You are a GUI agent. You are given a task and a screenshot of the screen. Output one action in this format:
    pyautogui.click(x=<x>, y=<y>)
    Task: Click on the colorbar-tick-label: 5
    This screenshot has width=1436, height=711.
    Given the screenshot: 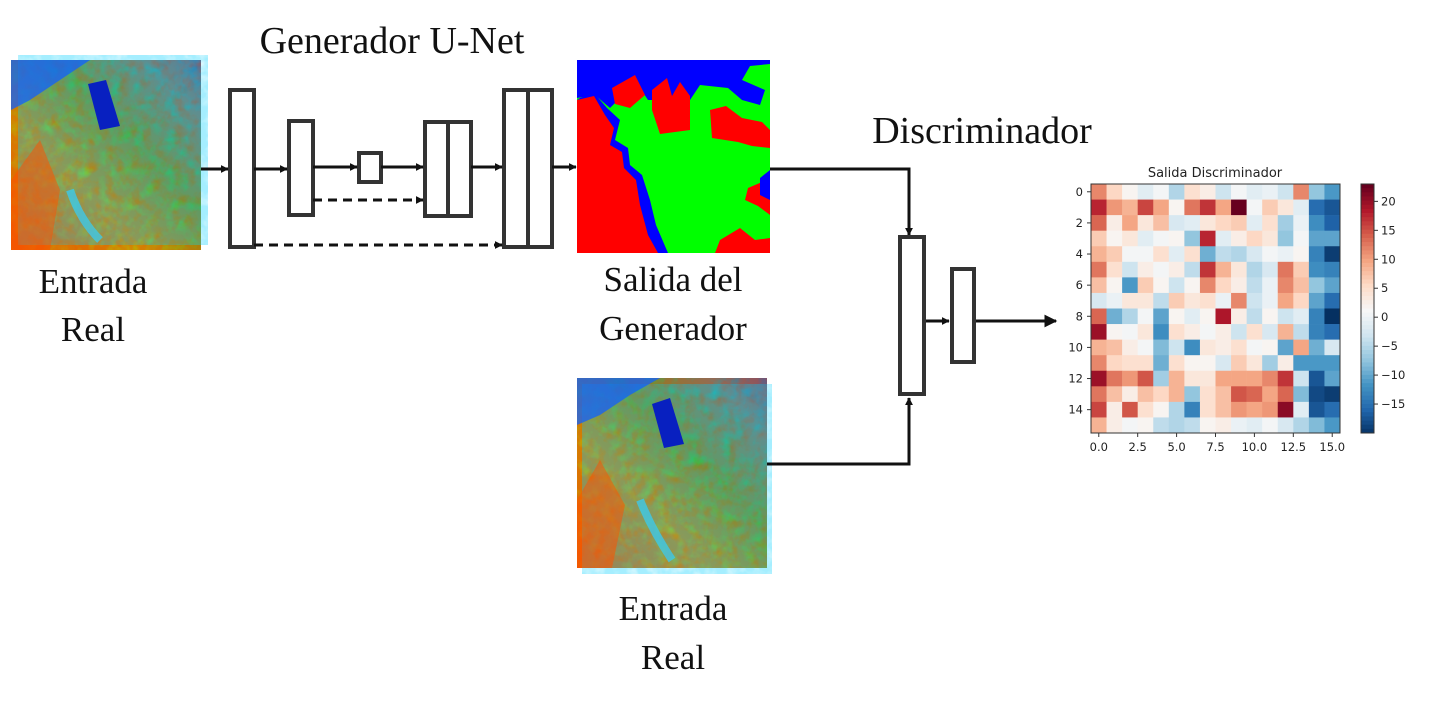 What is the action you would take?
    pyautogui.click(x=1384, y=288)
    